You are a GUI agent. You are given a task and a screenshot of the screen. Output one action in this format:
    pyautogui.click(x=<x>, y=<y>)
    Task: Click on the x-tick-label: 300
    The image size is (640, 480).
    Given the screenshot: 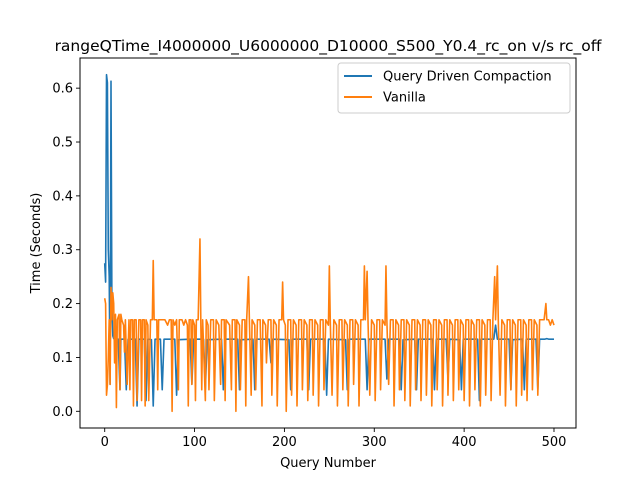 What is the action you would take?
    pyautogui.click(x=374, y=442)
    